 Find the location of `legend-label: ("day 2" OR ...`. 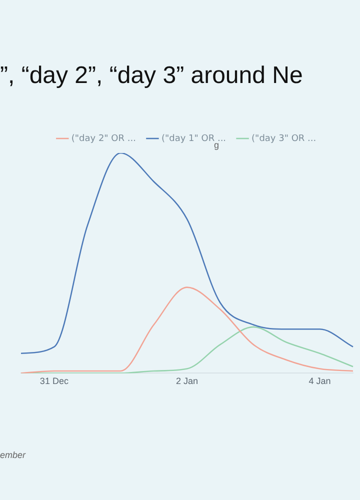

legend-label: ("day 2" OR ... is located at coordinates (103, 139).